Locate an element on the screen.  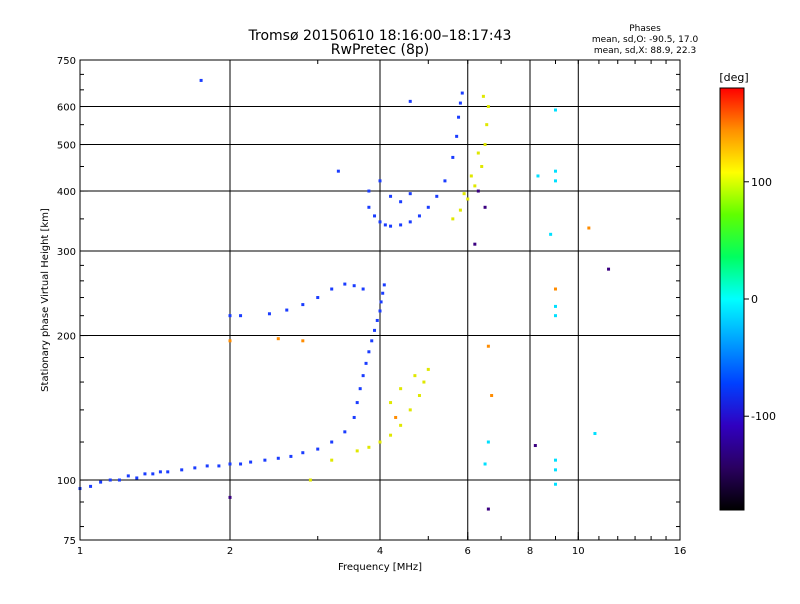
colorbar-tick-label: 100 is located at coordinates (761, 182).